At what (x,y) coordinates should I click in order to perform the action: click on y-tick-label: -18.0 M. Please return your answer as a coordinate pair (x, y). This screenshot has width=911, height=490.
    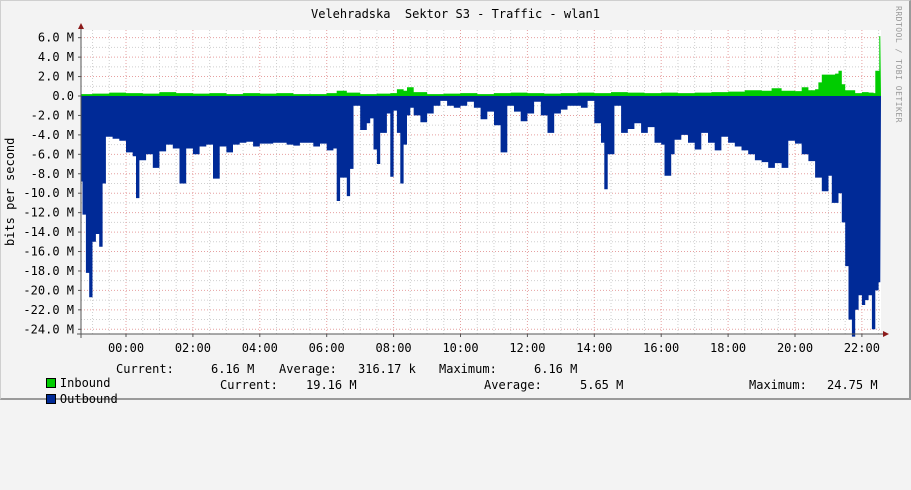
    Looking at the image, I should click on (48, 271).